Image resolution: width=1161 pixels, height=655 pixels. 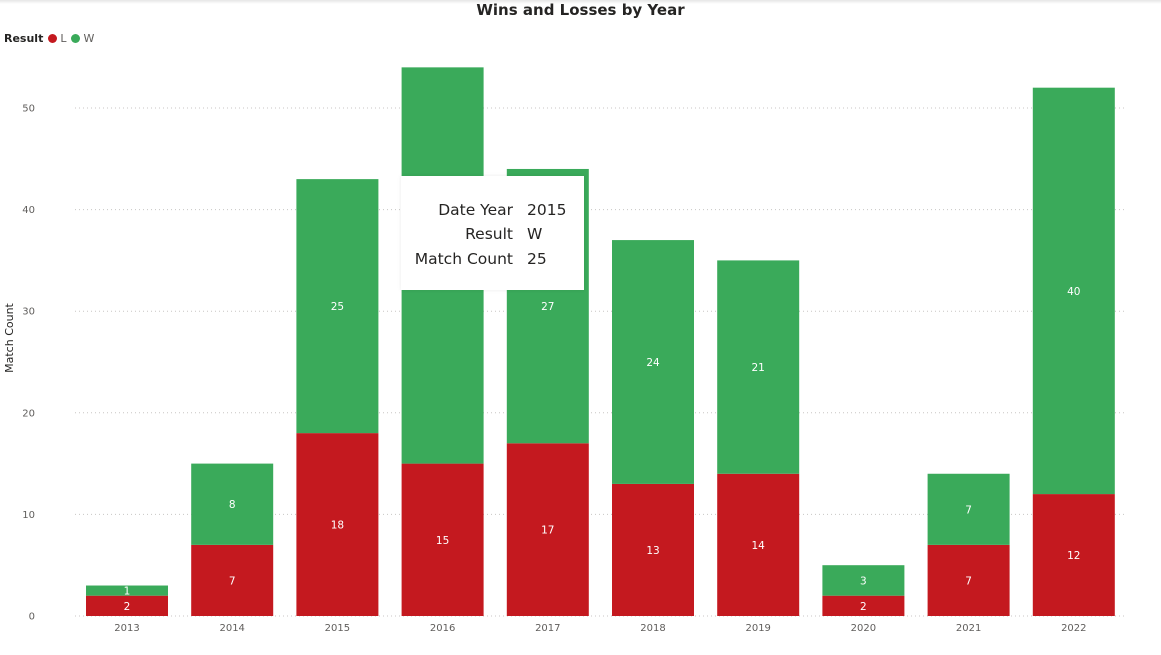 I want to click on bar-l-2014, so click(x=232, y=580).